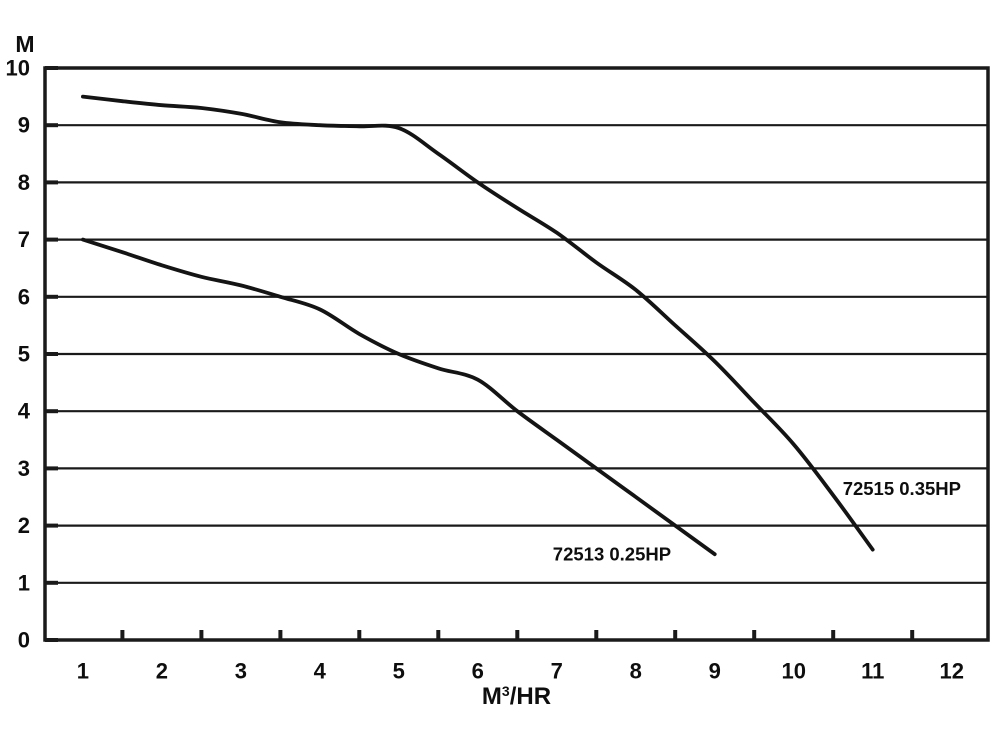 Image resolution: width=1000 pixels, height=750 pixels. Describe the element at coordinates (24, 411) in the screenshot. I see `y-tick-label: 4` at that location.